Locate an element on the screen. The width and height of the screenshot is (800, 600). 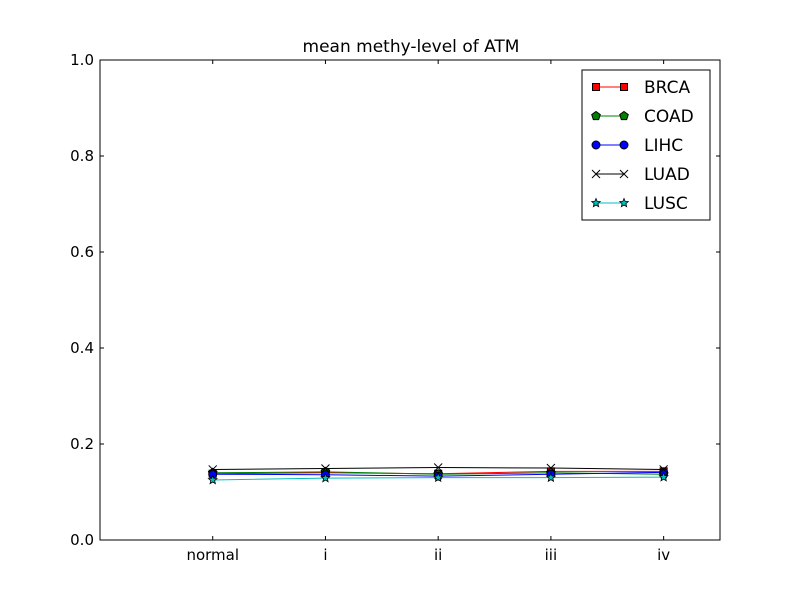
y-tick-label: 1.0 is located at coordinates (82, 60).